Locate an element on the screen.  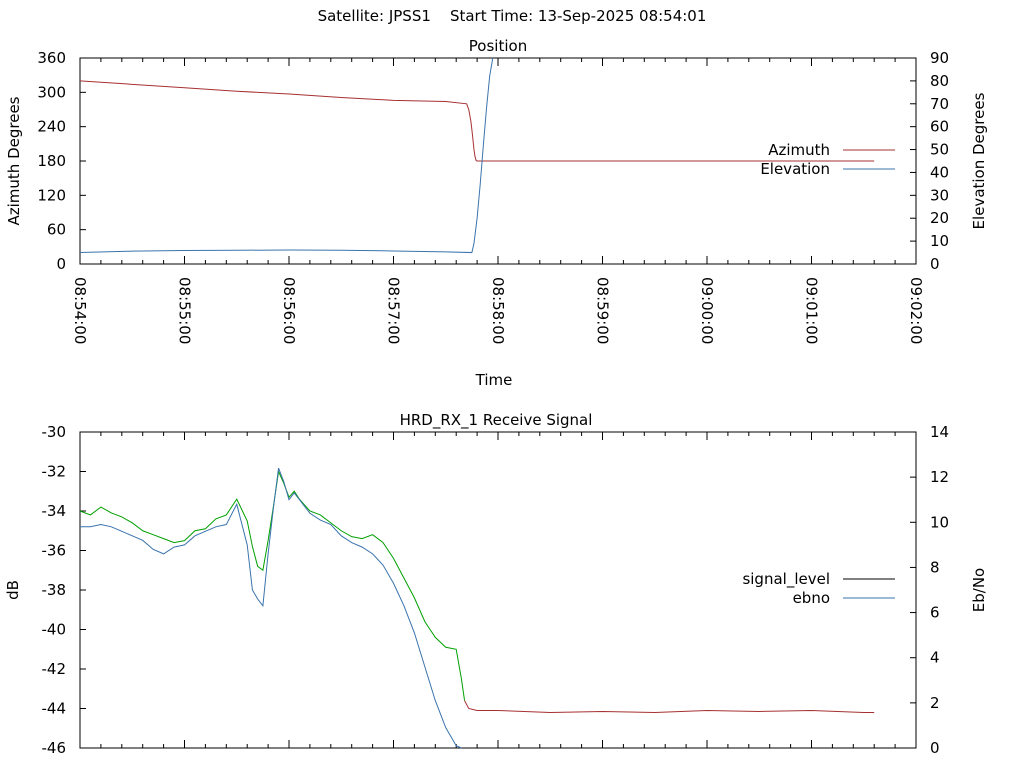
position-x-tick-label: 09:01:00 is located at coordinates (811, 310).